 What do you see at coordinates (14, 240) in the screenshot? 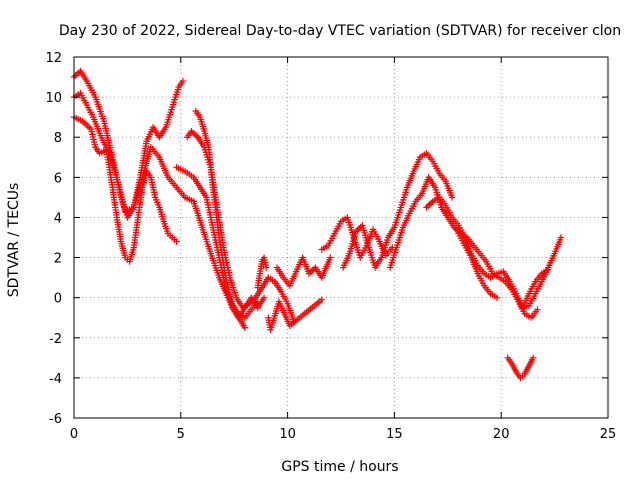
I see `y-axis-label: SDTVAR / TECUs` at bounding box center [14, 240].